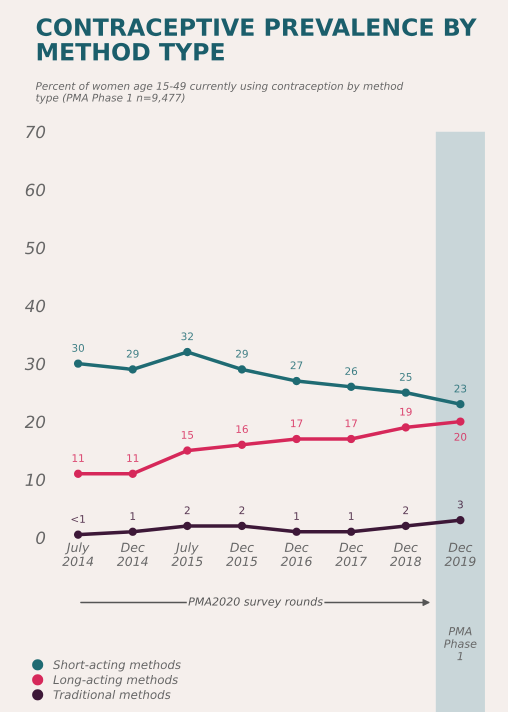  I want to click on data-label: 26, so click(351, 371).